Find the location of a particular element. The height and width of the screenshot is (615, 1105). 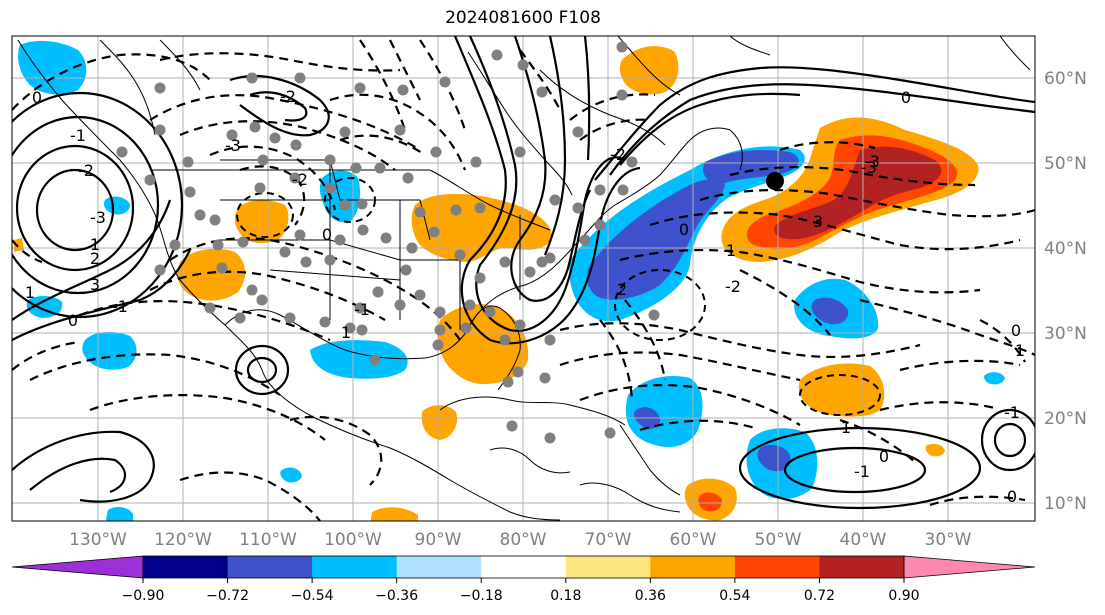

longitude-label: 80°W is located at coordinates (523, 540).